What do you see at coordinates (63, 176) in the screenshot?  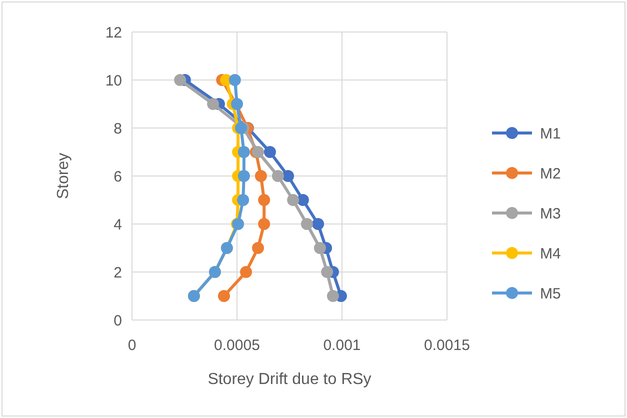 I see `y-axis-title: Storey` at bounding box center [63, 176].